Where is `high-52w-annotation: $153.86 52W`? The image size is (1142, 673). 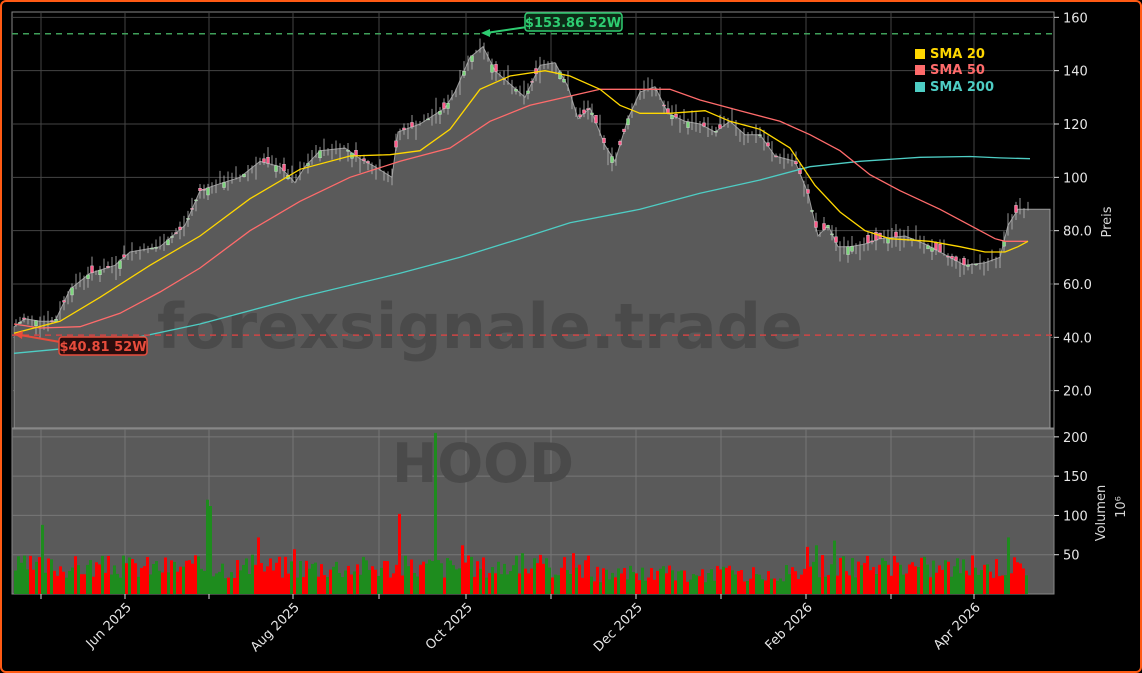 high-52w-annotation: $153.86 52W is located at coordinates (552, 24).